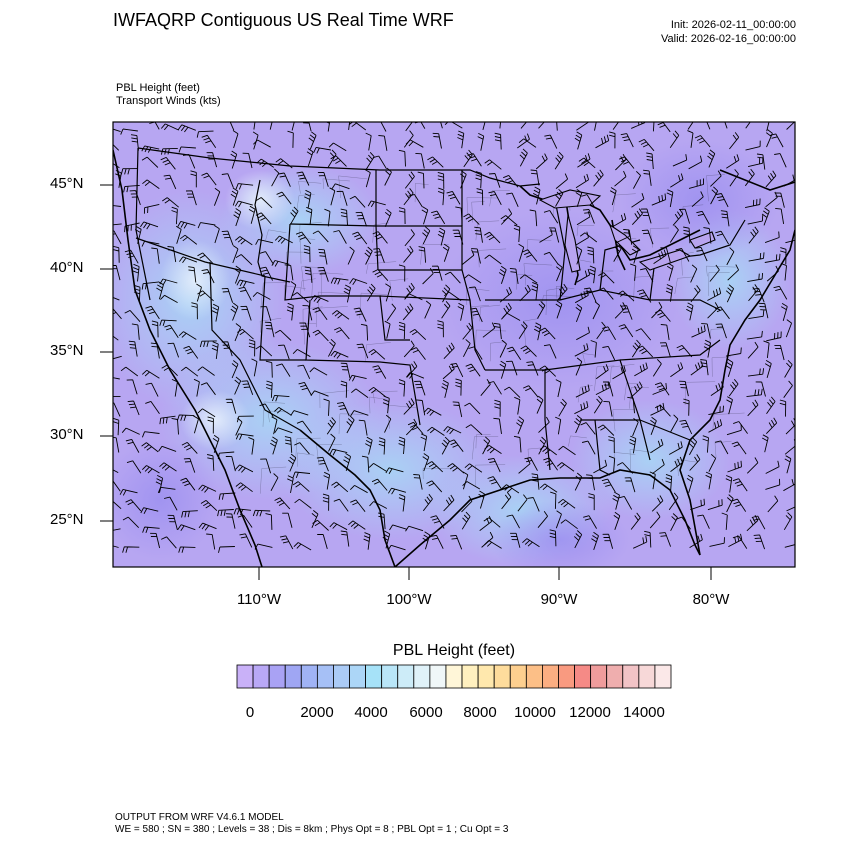  What do you see at coordinates (371, 712) in the screenshot?
I see `colorbar-tick-label: 4000` at bounding box center [371, 712].